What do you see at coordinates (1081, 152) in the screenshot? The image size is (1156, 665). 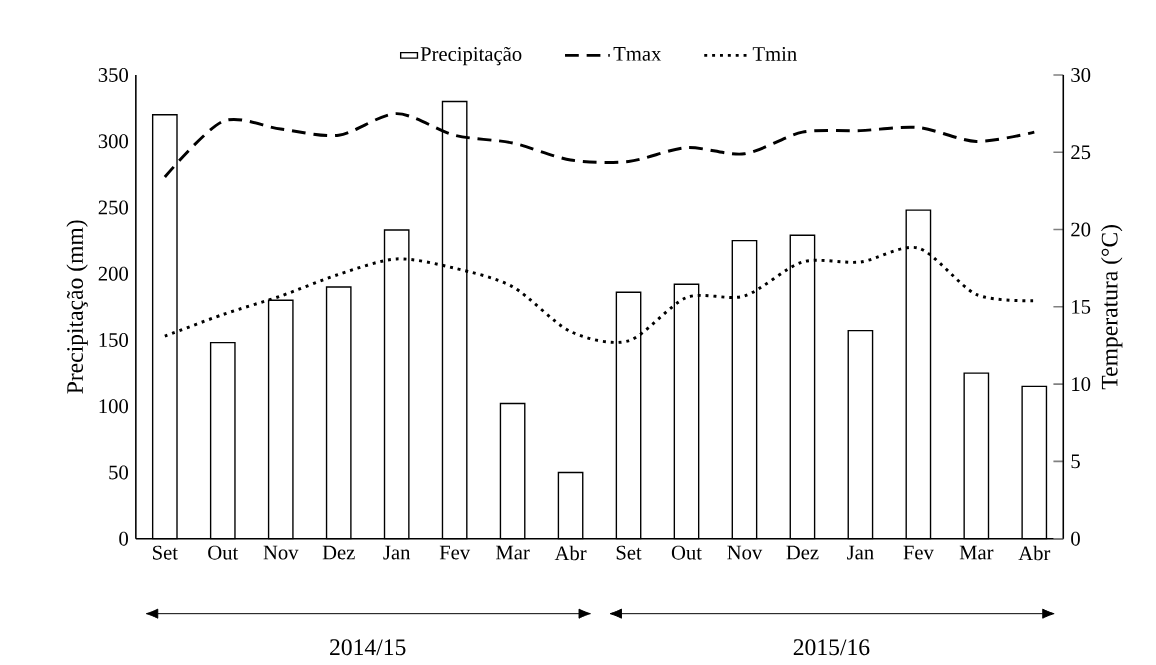 I see `y2-tick-label: 25` at bounding box center [1081, 152].